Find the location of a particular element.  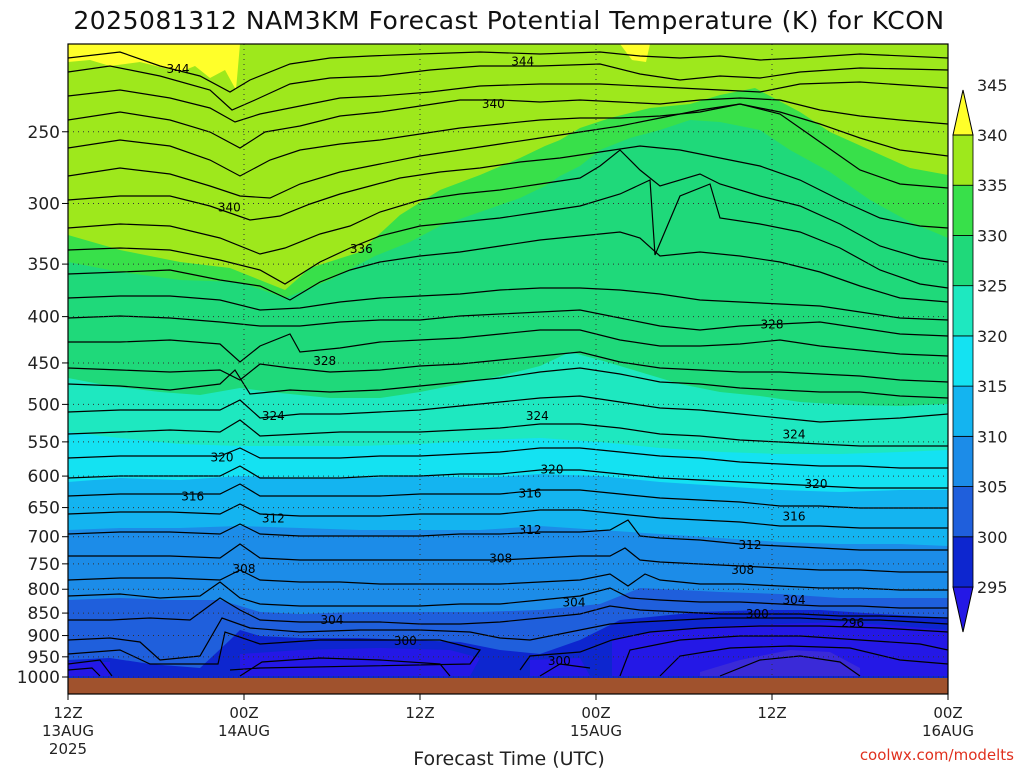

colorbar-tick-label: 335 is located at coordinates (992, 185).